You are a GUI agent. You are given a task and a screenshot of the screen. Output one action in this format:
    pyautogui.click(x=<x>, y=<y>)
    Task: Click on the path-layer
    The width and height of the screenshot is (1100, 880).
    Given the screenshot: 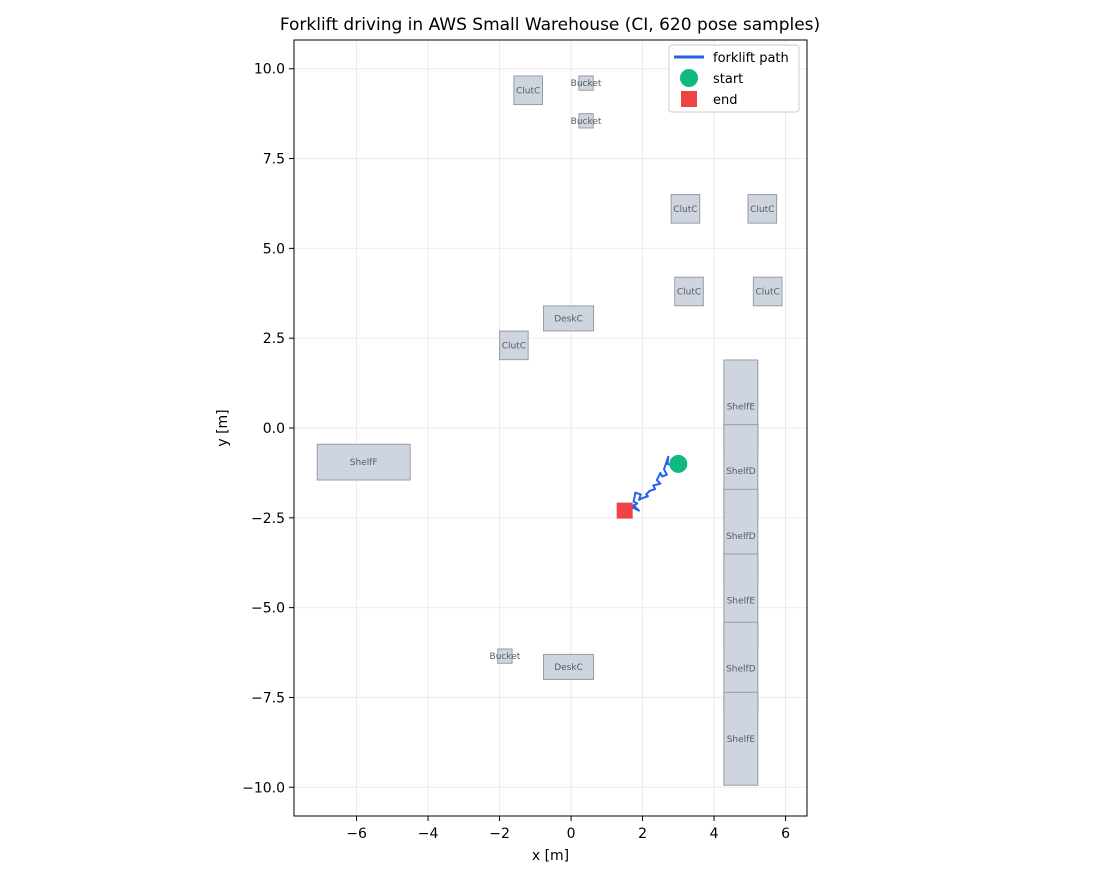 What is the action you would take?
    pyautogui.click(x=651, y=484)
    